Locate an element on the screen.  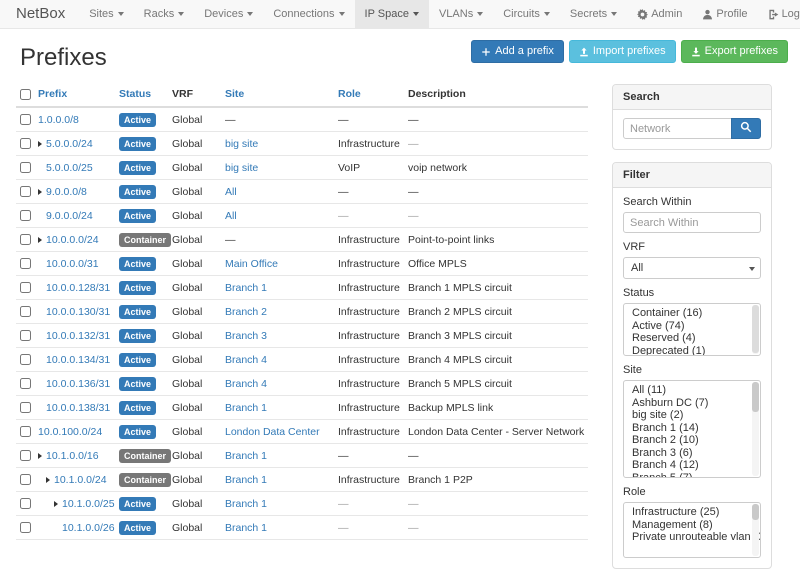
add-a-prefix-button: Add a prefix is located at coordinates (517, 51).